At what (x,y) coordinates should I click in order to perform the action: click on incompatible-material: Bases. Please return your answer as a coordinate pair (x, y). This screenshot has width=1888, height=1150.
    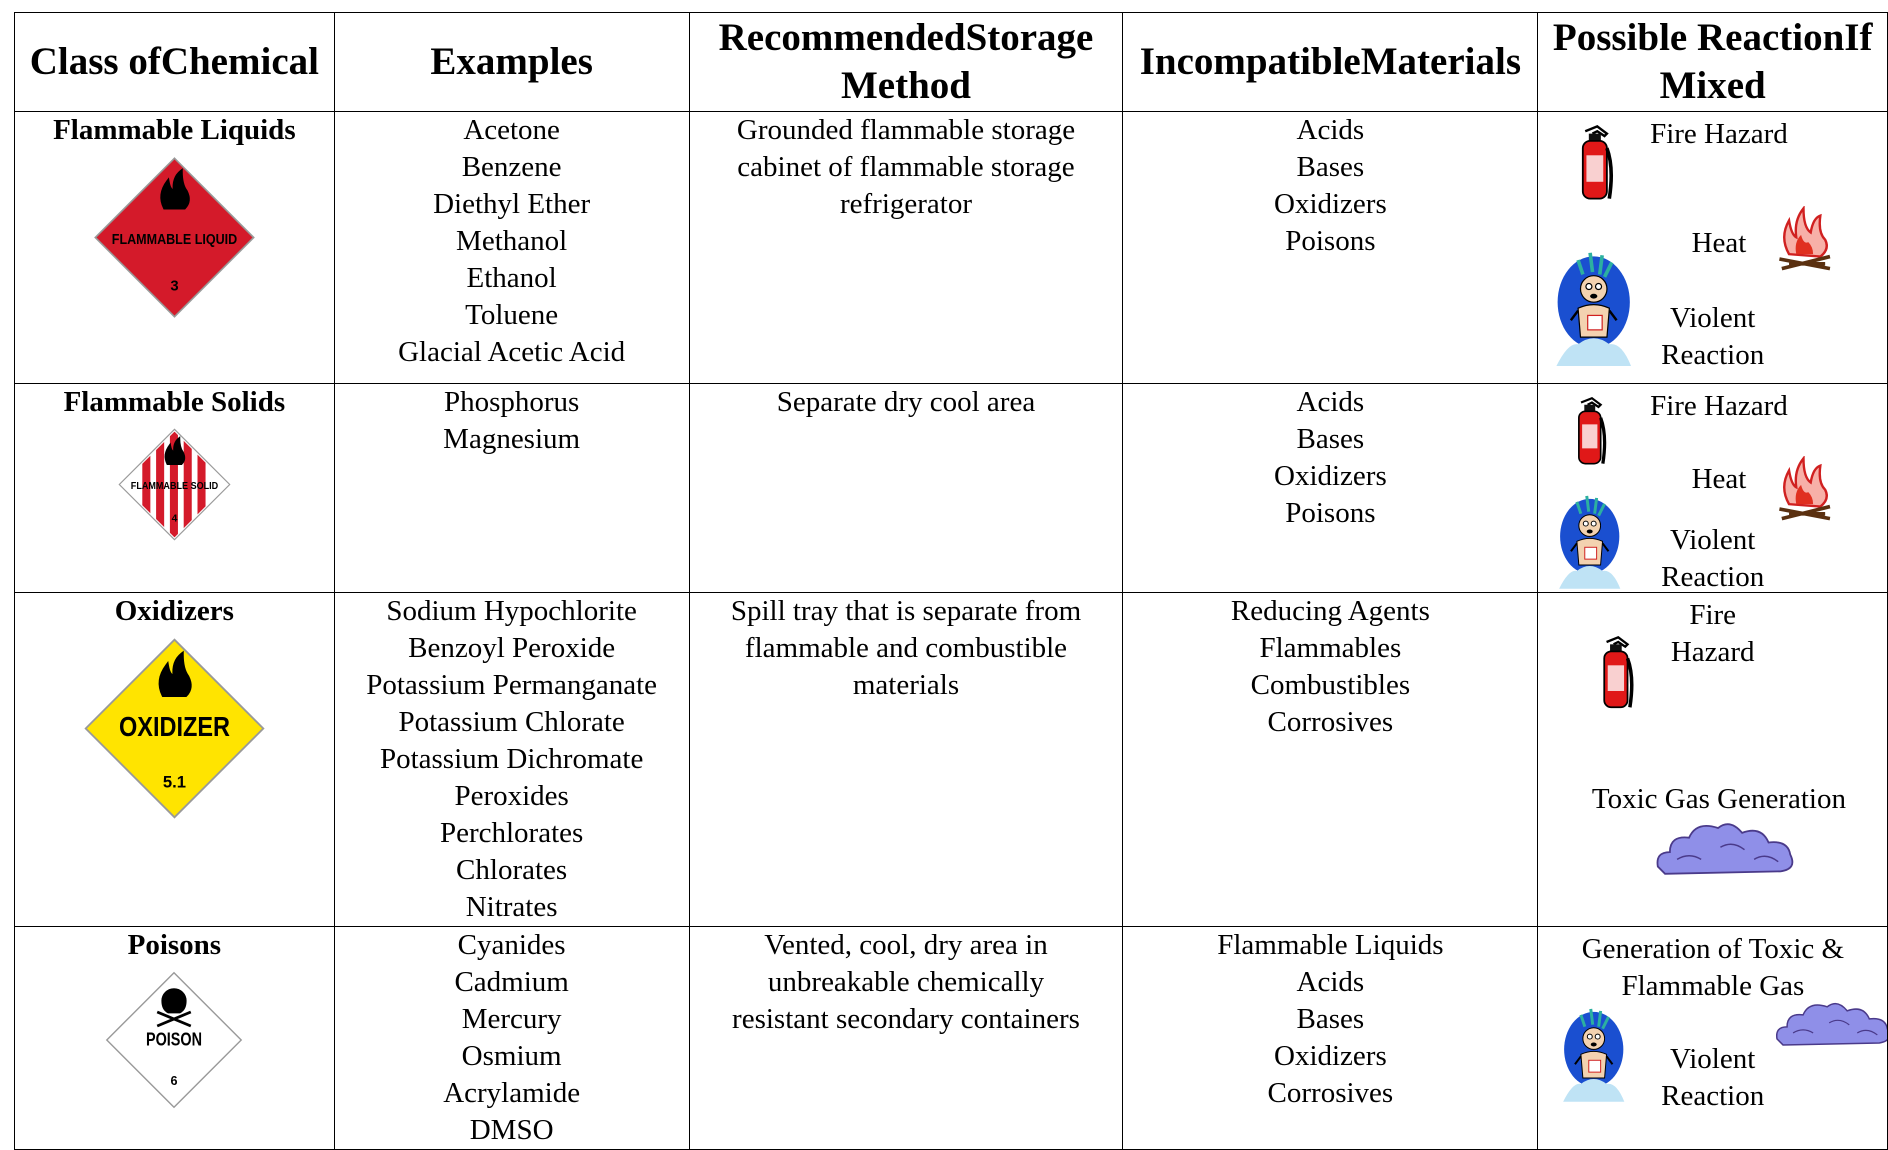
    Looking at the image, I should click on (1330, 1019).